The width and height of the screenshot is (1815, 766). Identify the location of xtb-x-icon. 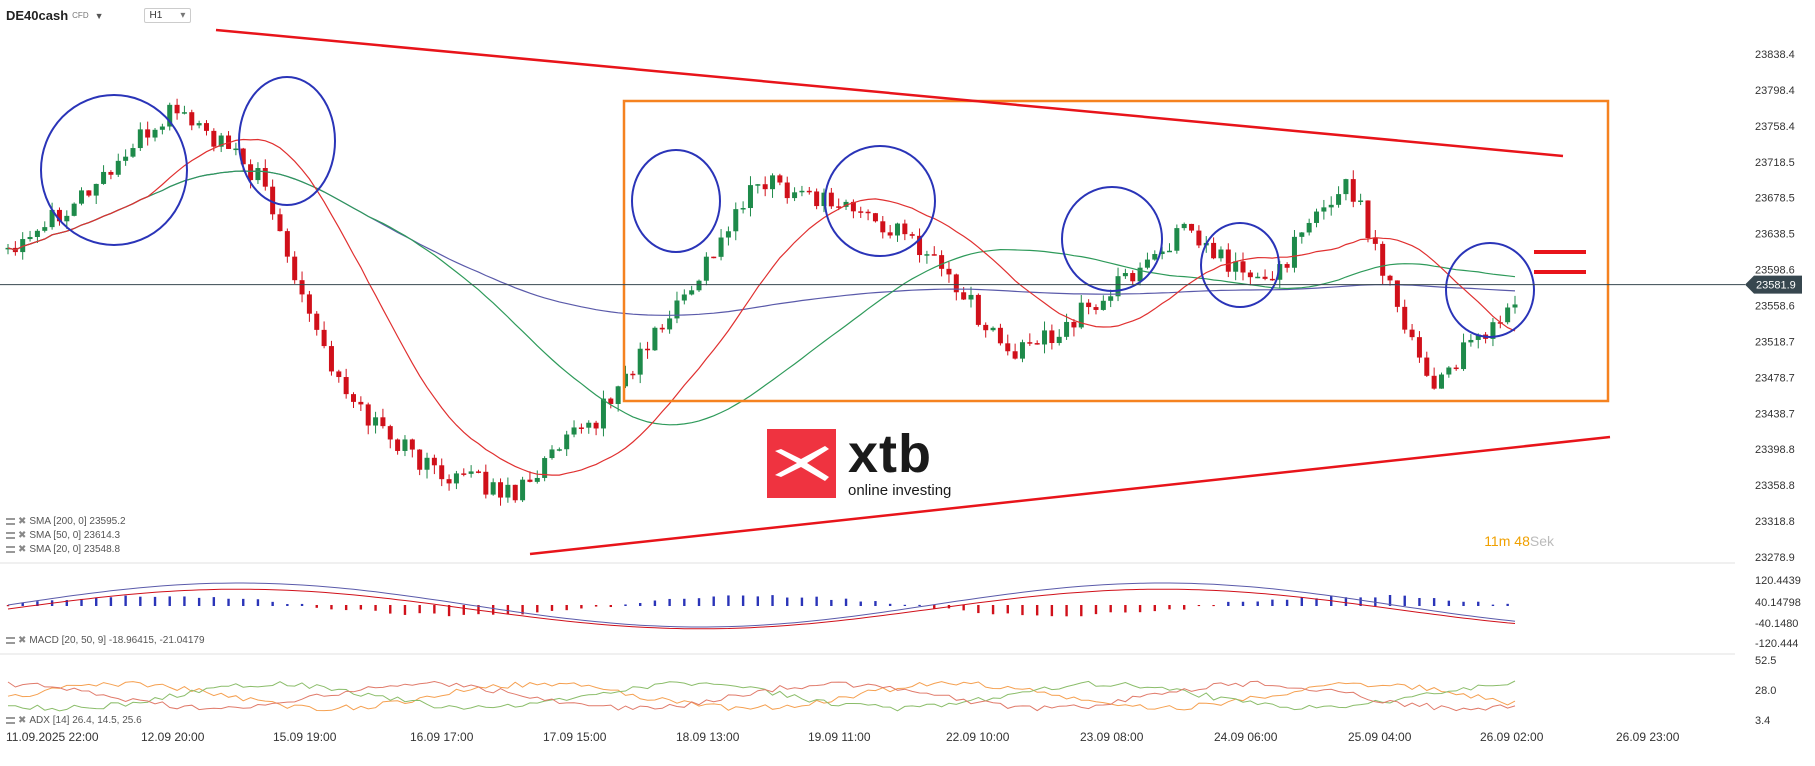
(802, 463).